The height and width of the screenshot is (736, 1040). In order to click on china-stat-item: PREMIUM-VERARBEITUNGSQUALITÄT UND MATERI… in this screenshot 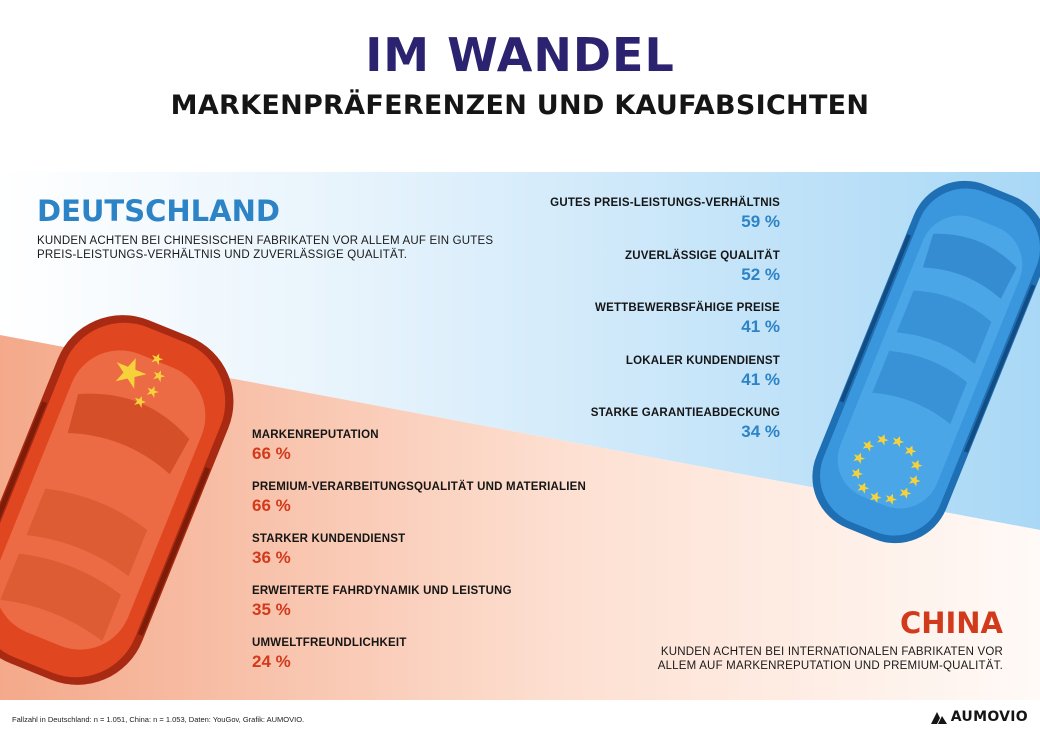, I will do `click(419, 506)`.